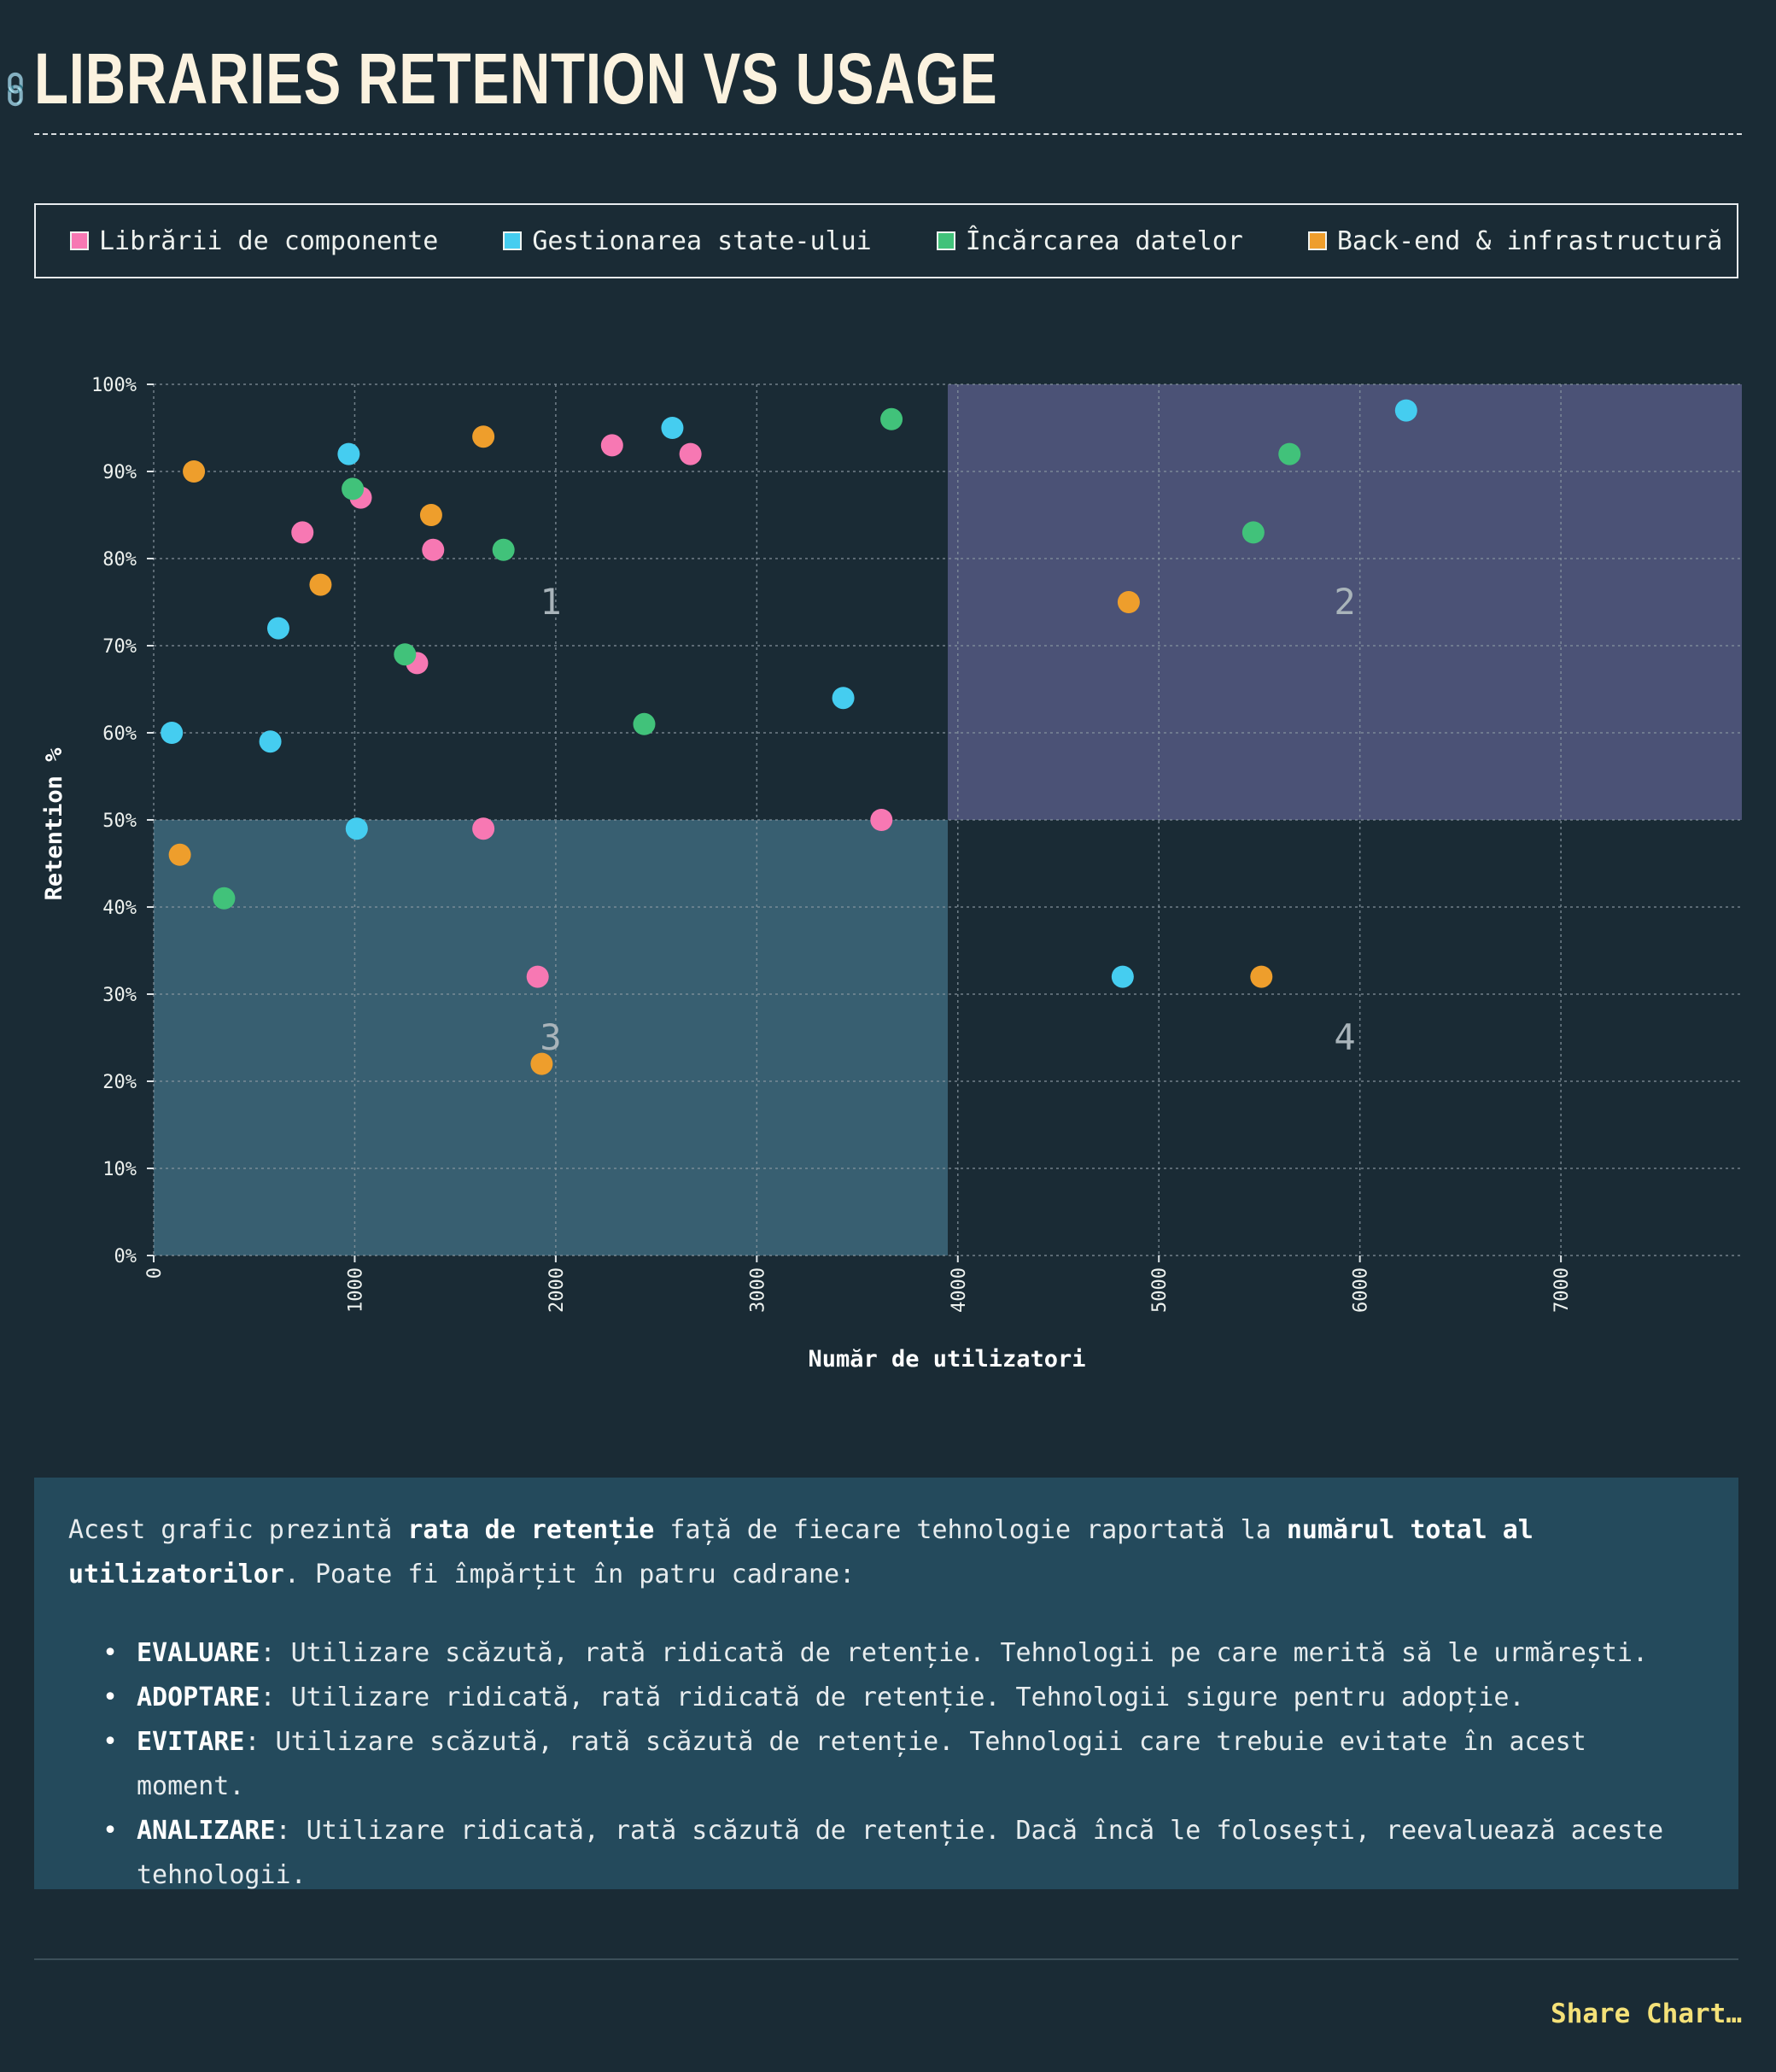  I want to click on page-header: 🔗 LIBRARIES RETENTION VS USAGE, so click(871, 80).